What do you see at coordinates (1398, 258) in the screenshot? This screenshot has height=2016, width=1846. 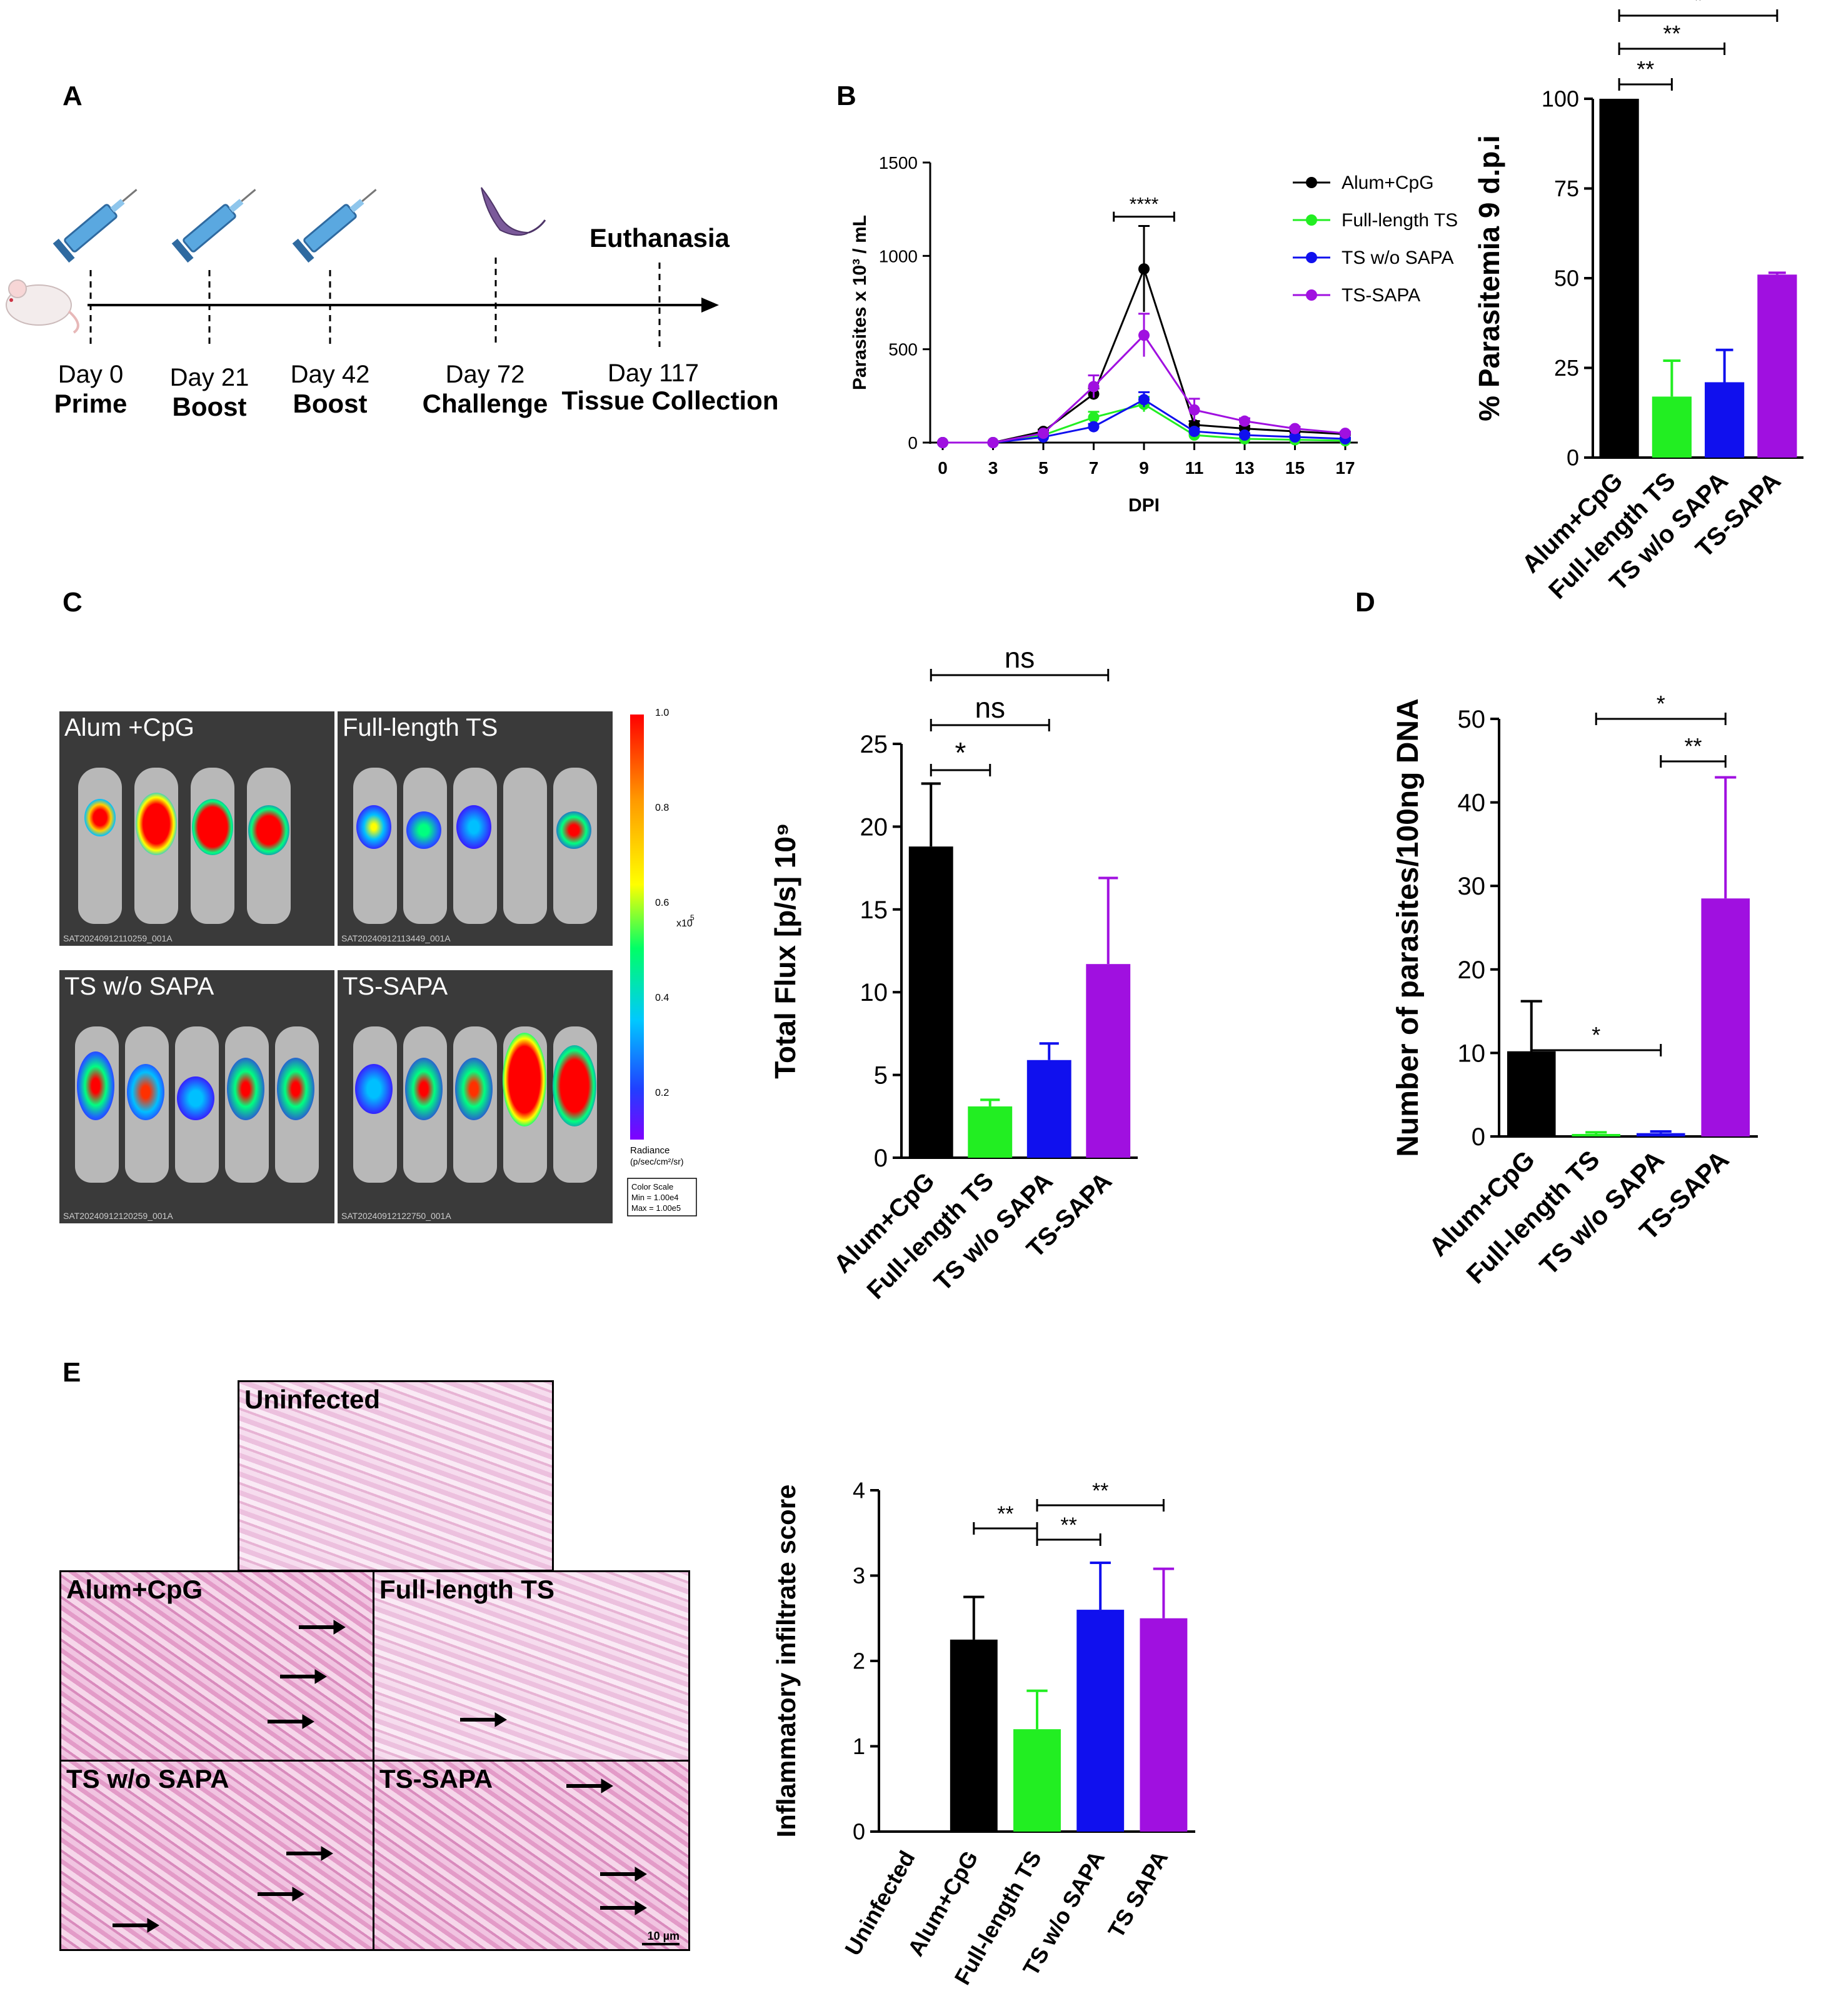 I see `legend-label: TS w/o SAPA` at bounding box center [1398, 258].